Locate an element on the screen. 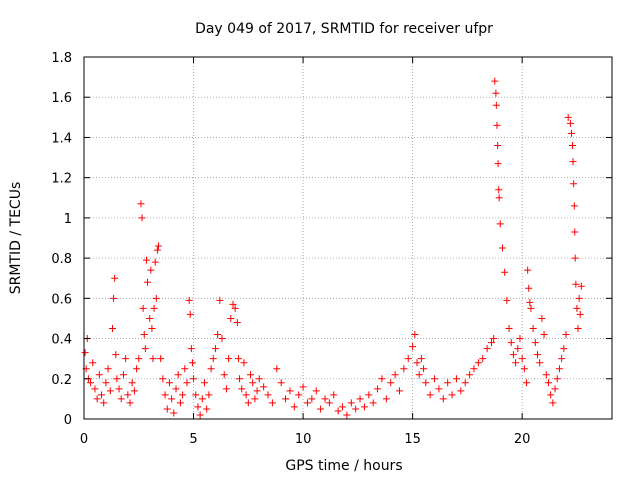 The image size is (640, 480). y-tick-label: 0.4 is located at coordinates (61, 340).